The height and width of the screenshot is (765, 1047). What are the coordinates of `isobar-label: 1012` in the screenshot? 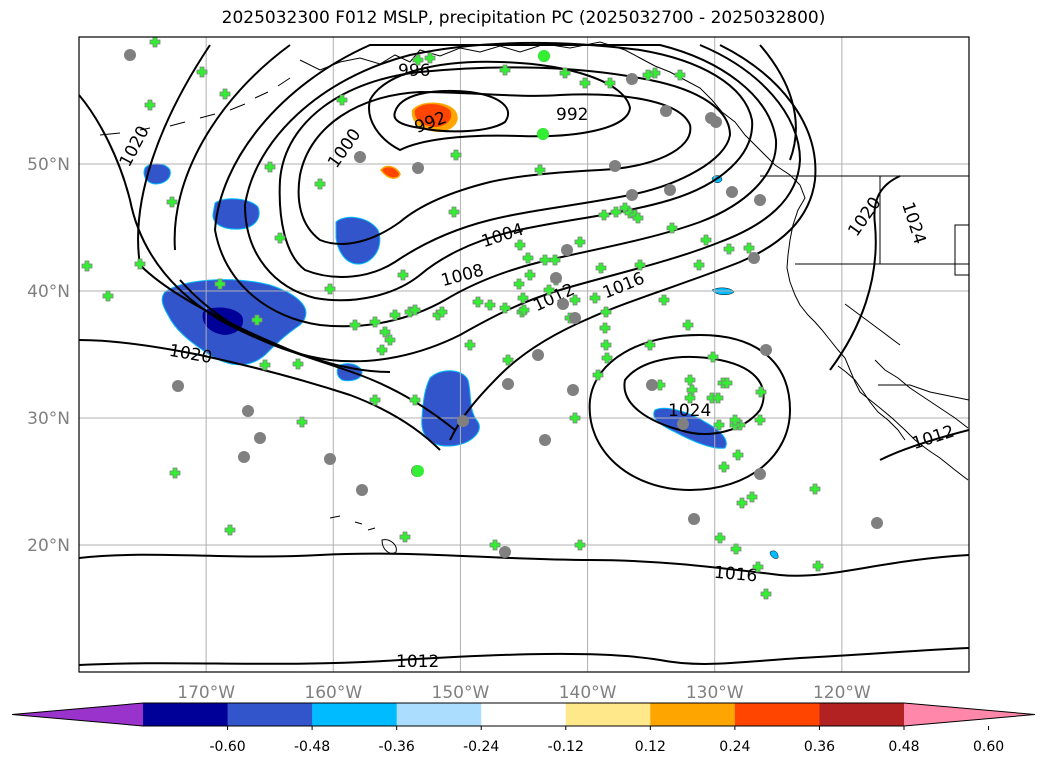 It's located at (933, 438).